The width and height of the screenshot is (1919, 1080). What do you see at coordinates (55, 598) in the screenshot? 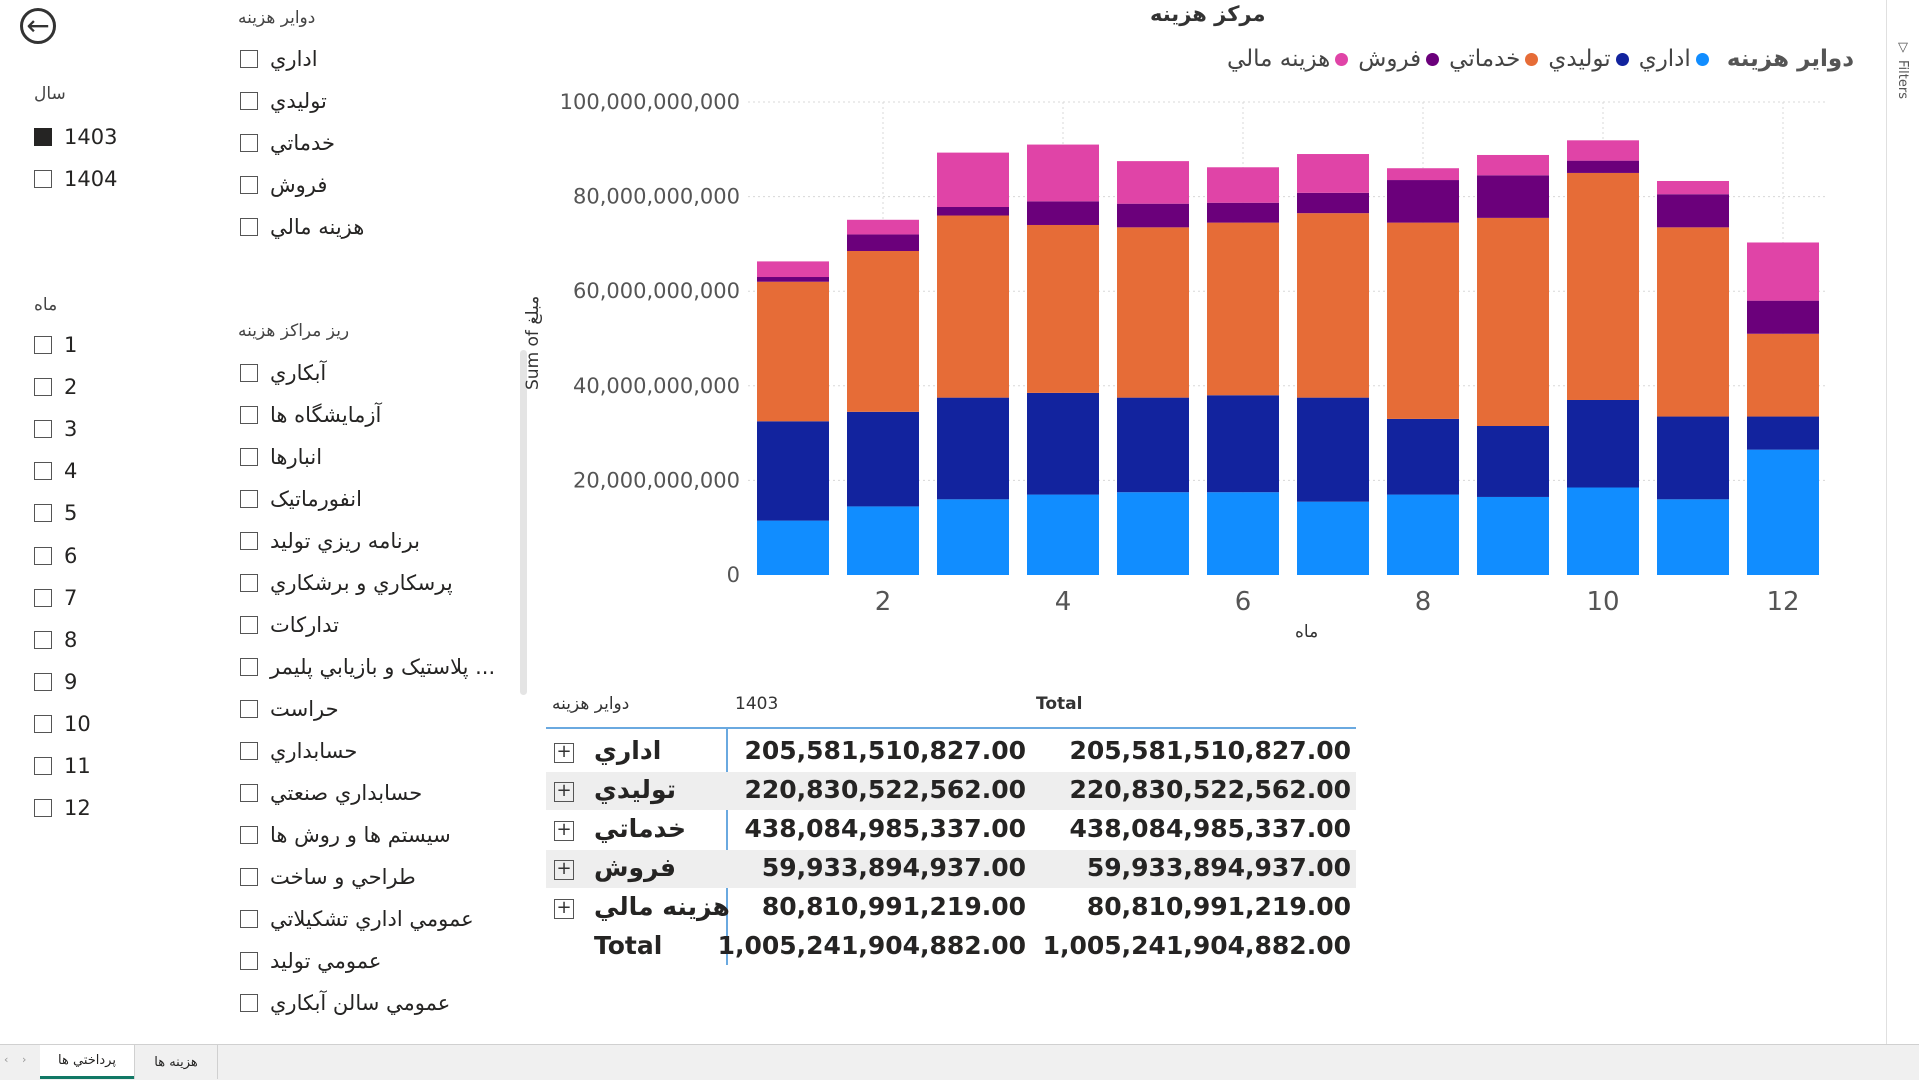
I see `month-option: 7` at bounding box center [55, 598].